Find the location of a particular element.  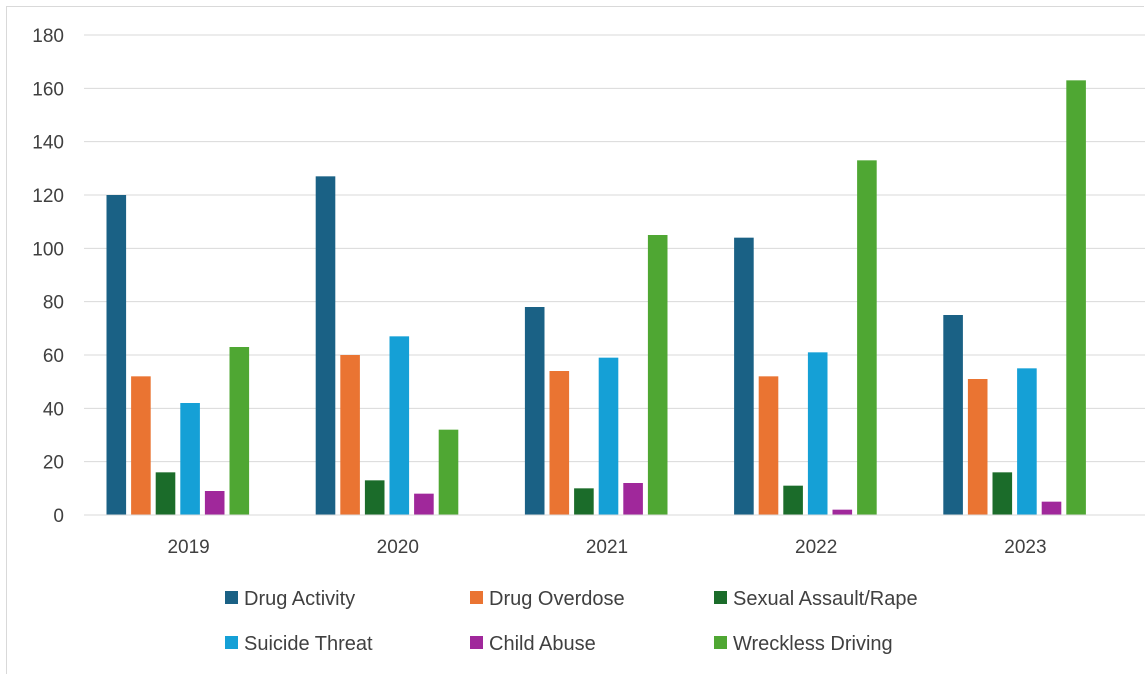

legend-label: Sexual Assault/Rape is located at coordinates (825, 599).